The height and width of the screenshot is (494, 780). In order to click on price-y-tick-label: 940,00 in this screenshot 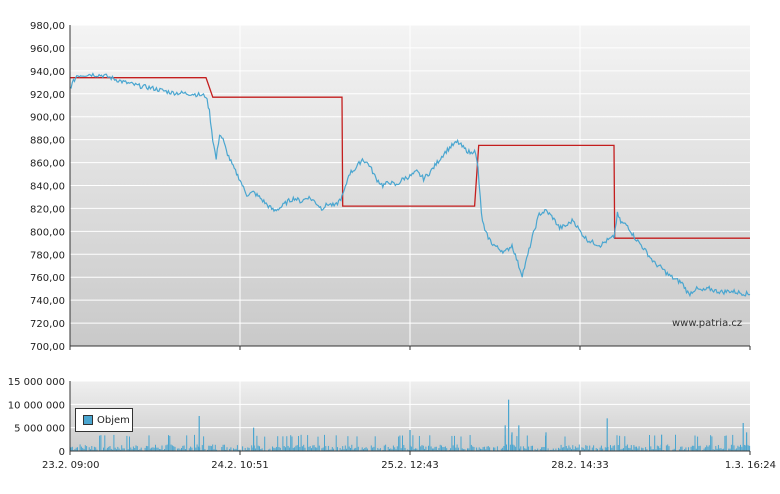, I will do `click(47, 72)`.